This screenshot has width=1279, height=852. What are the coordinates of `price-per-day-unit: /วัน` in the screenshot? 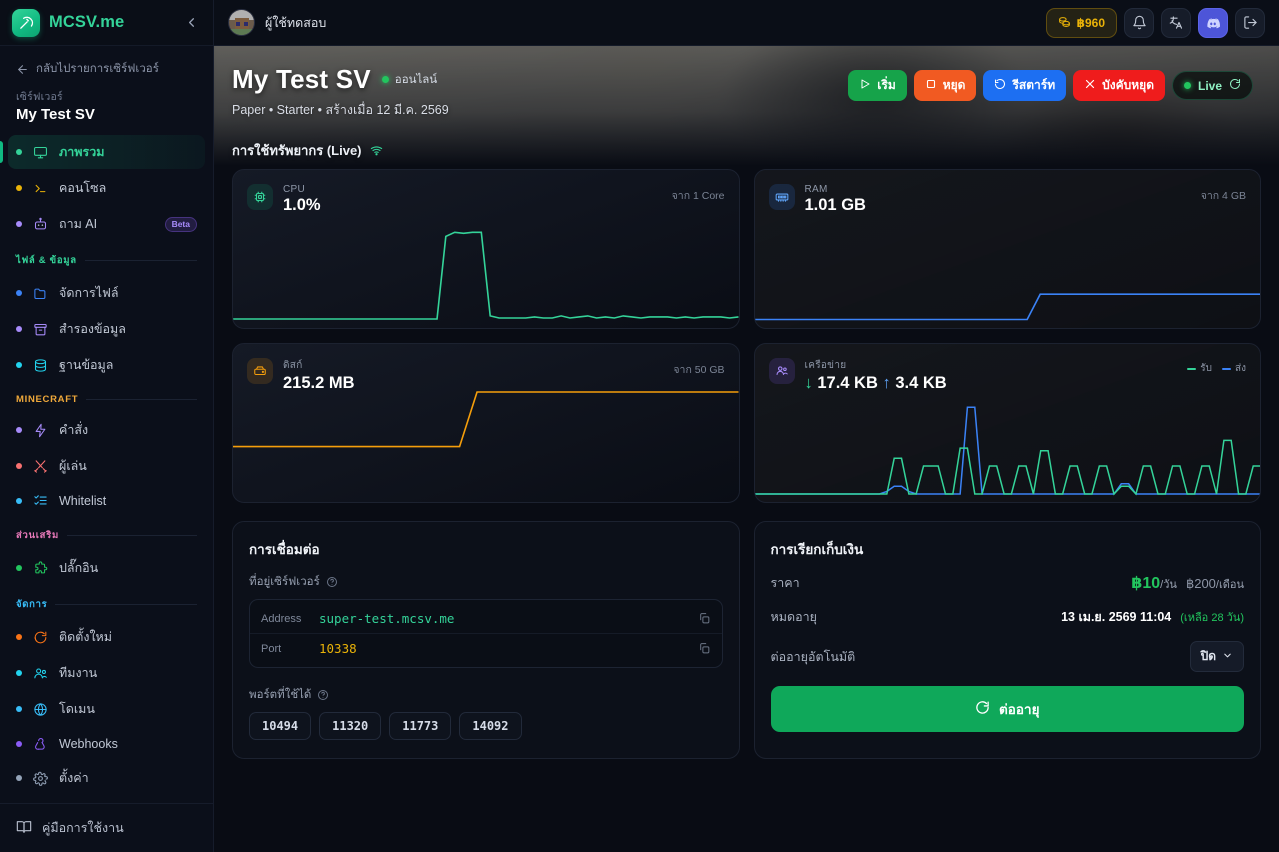 It's located at (1168, 585).